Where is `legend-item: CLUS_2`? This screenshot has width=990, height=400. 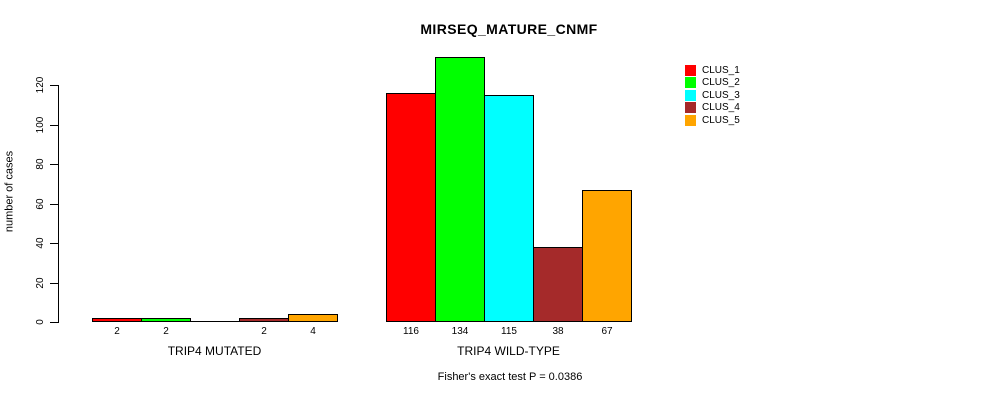 legend-item: CLUS_2 is located at coordinates (712, 82).